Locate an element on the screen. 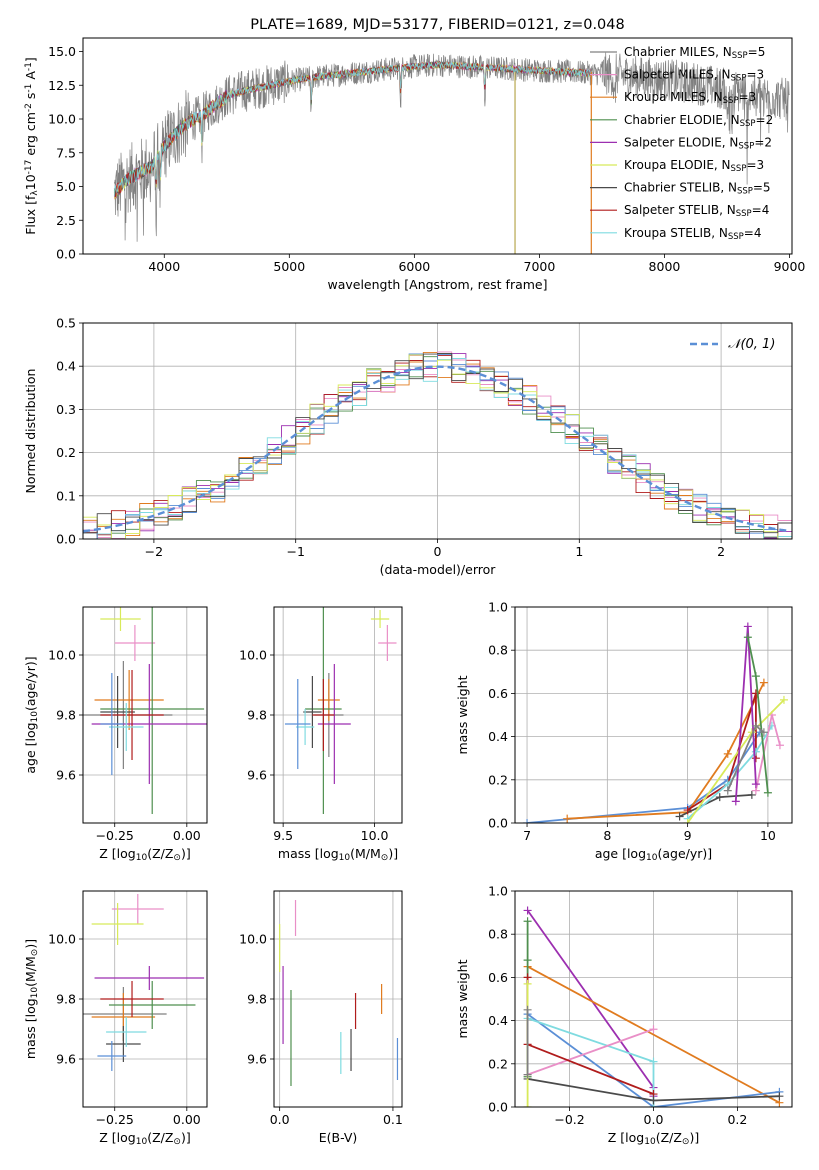  plot-mass-vs-EBV: 0.0 0.1 9.6 9.8 10.0 E(B-V) is located at coordinates (321, 1017).